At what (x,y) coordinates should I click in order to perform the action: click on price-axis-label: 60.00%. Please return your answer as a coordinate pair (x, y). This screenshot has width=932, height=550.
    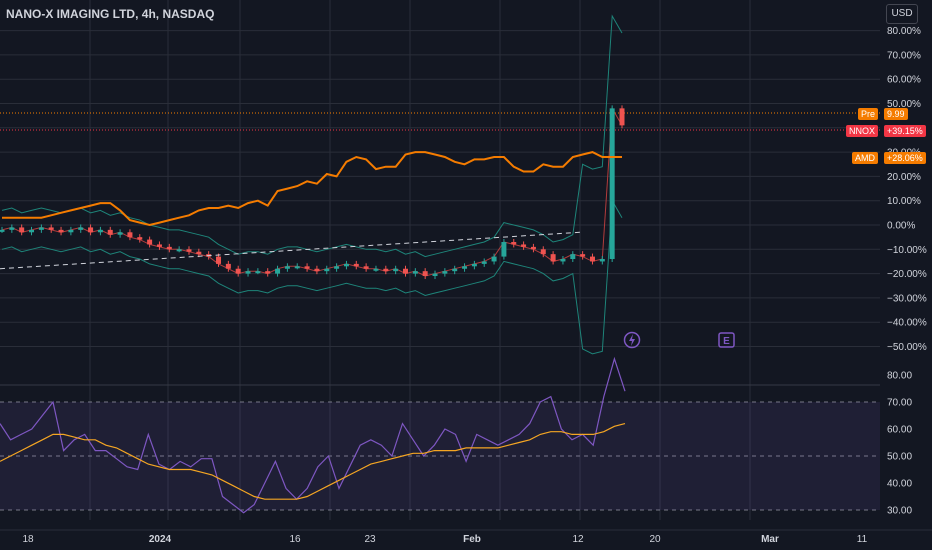
    Looking at the image, I should click on (904, 80).